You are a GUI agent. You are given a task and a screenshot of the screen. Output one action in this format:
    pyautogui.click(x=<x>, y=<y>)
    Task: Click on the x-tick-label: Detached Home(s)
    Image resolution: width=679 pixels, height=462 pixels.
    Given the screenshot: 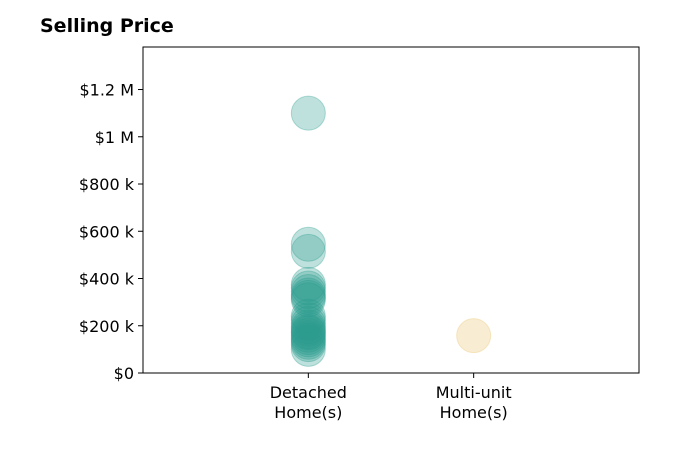 What is the action you would take?
    pyautogui.click(x=308, y=402)
    